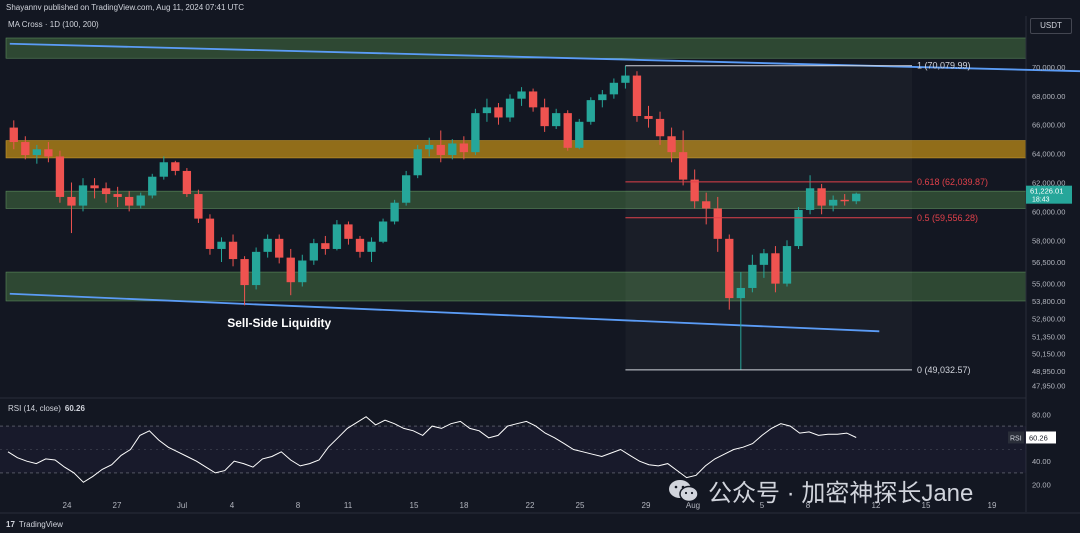  Describe the element at coordinates (1048, 284) in the screenshot. I see `price-tick-label: 55,000.00` at that location.